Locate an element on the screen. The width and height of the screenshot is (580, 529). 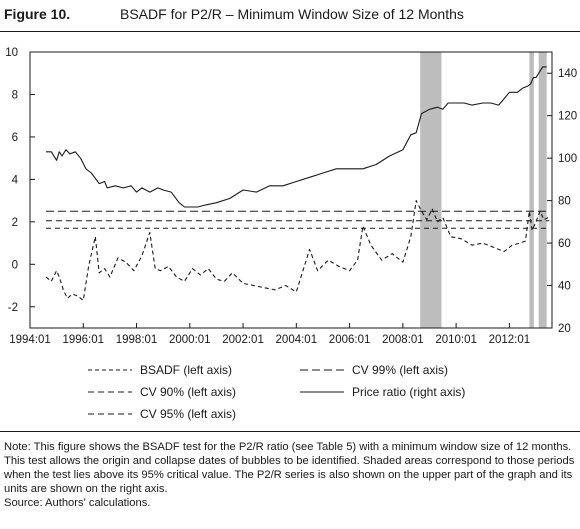
legend-item-price-ratio: Price ratio (right axis) is located at coordinates (382, 392).